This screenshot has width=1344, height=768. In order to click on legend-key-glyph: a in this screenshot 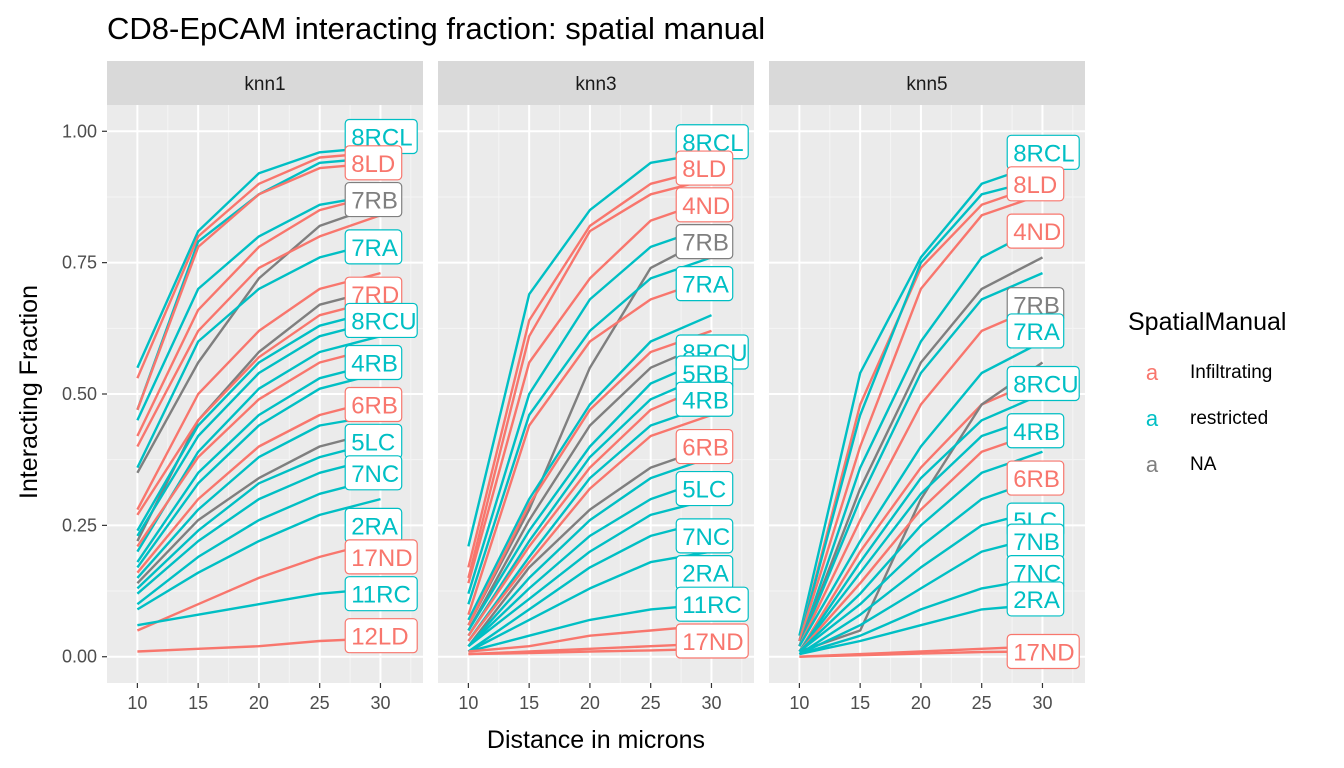, I will do `click(1152, 418)`.